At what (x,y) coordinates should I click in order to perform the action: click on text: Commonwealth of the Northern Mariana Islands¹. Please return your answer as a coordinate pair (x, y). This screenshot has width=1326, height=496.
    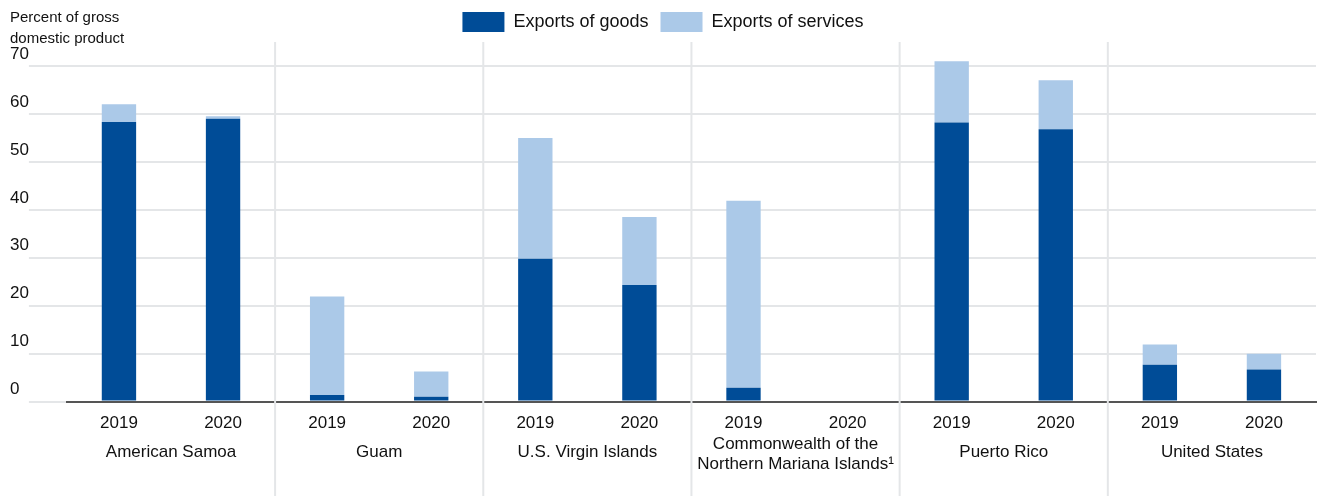
    Looking at the image, I should click on (796, 453).